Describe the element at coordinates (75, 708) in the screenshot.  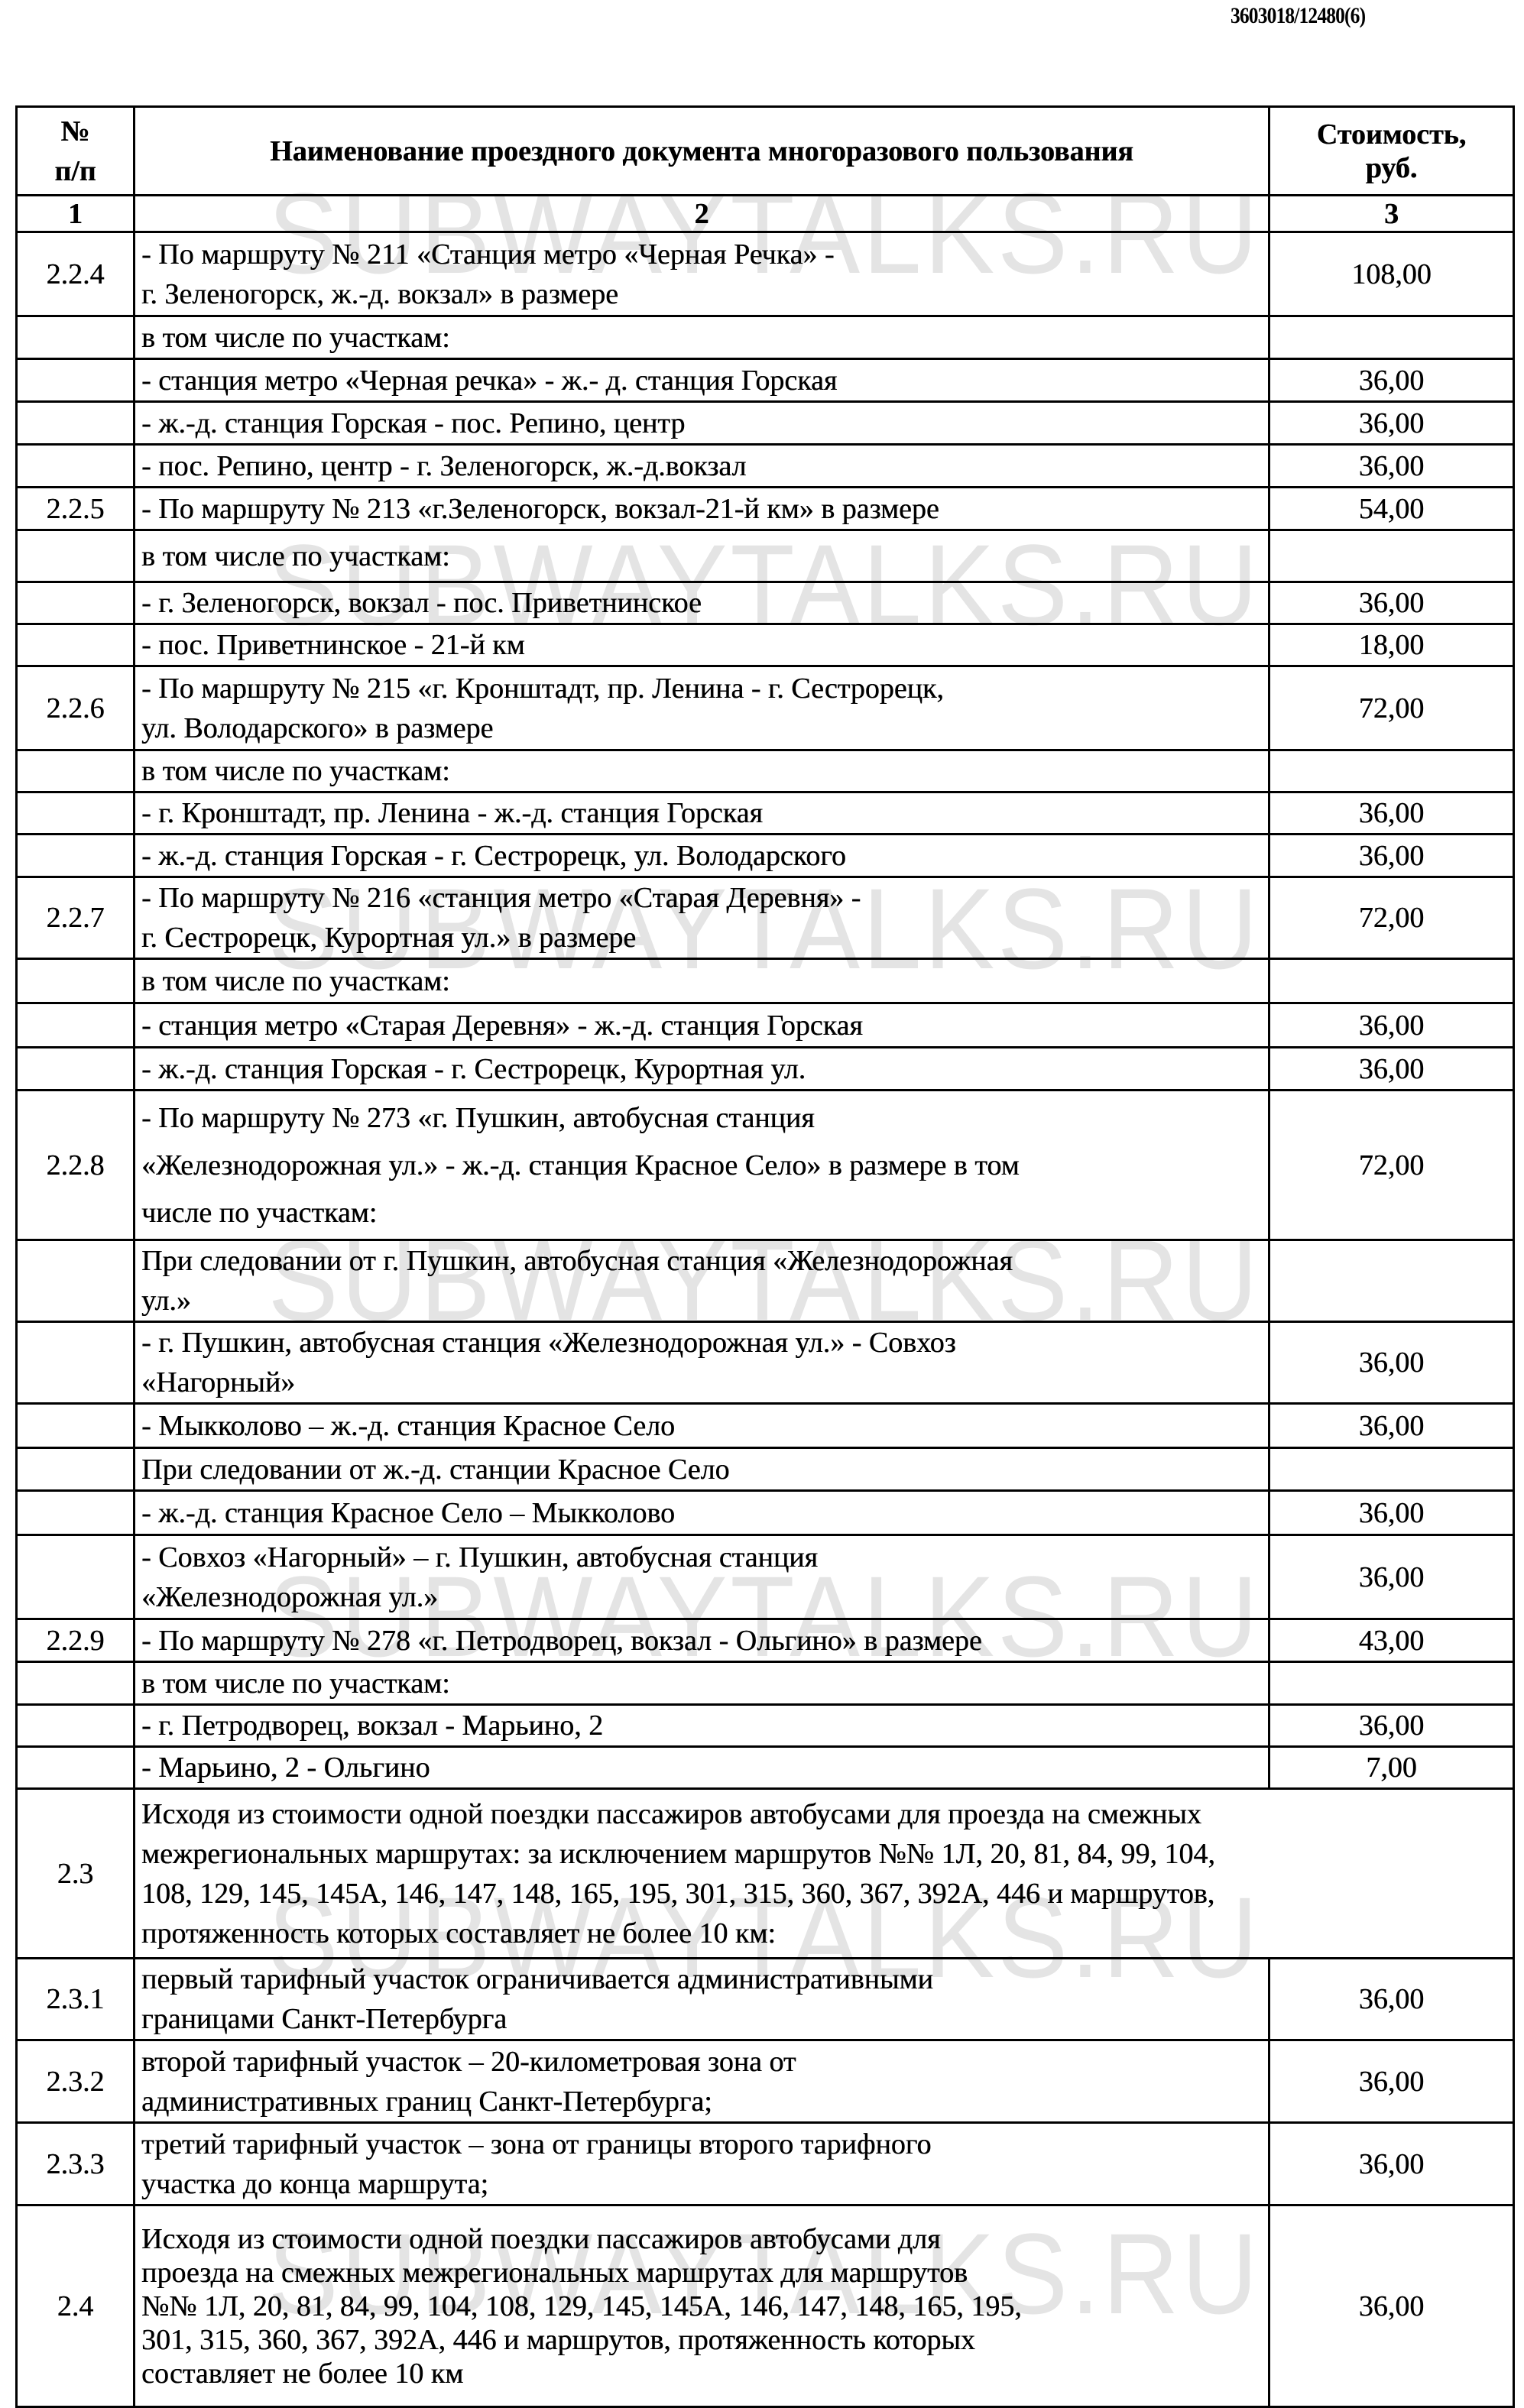
I see `row-number: 2.2.6` at that location.